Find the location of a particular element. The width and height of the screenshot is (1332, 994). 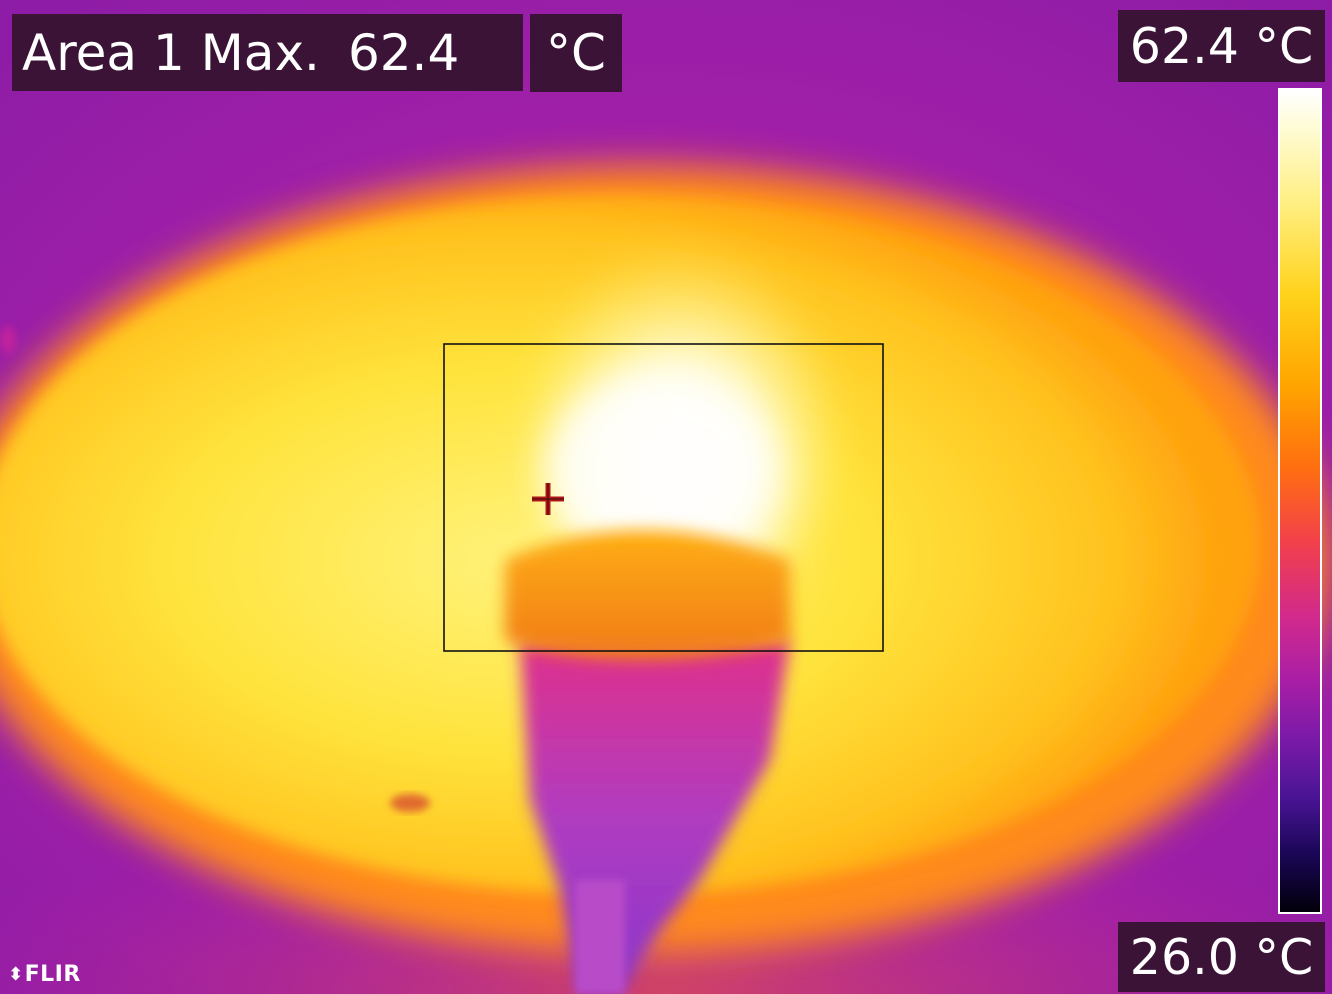

crosshair-icon is located at coordinates (548, 499).